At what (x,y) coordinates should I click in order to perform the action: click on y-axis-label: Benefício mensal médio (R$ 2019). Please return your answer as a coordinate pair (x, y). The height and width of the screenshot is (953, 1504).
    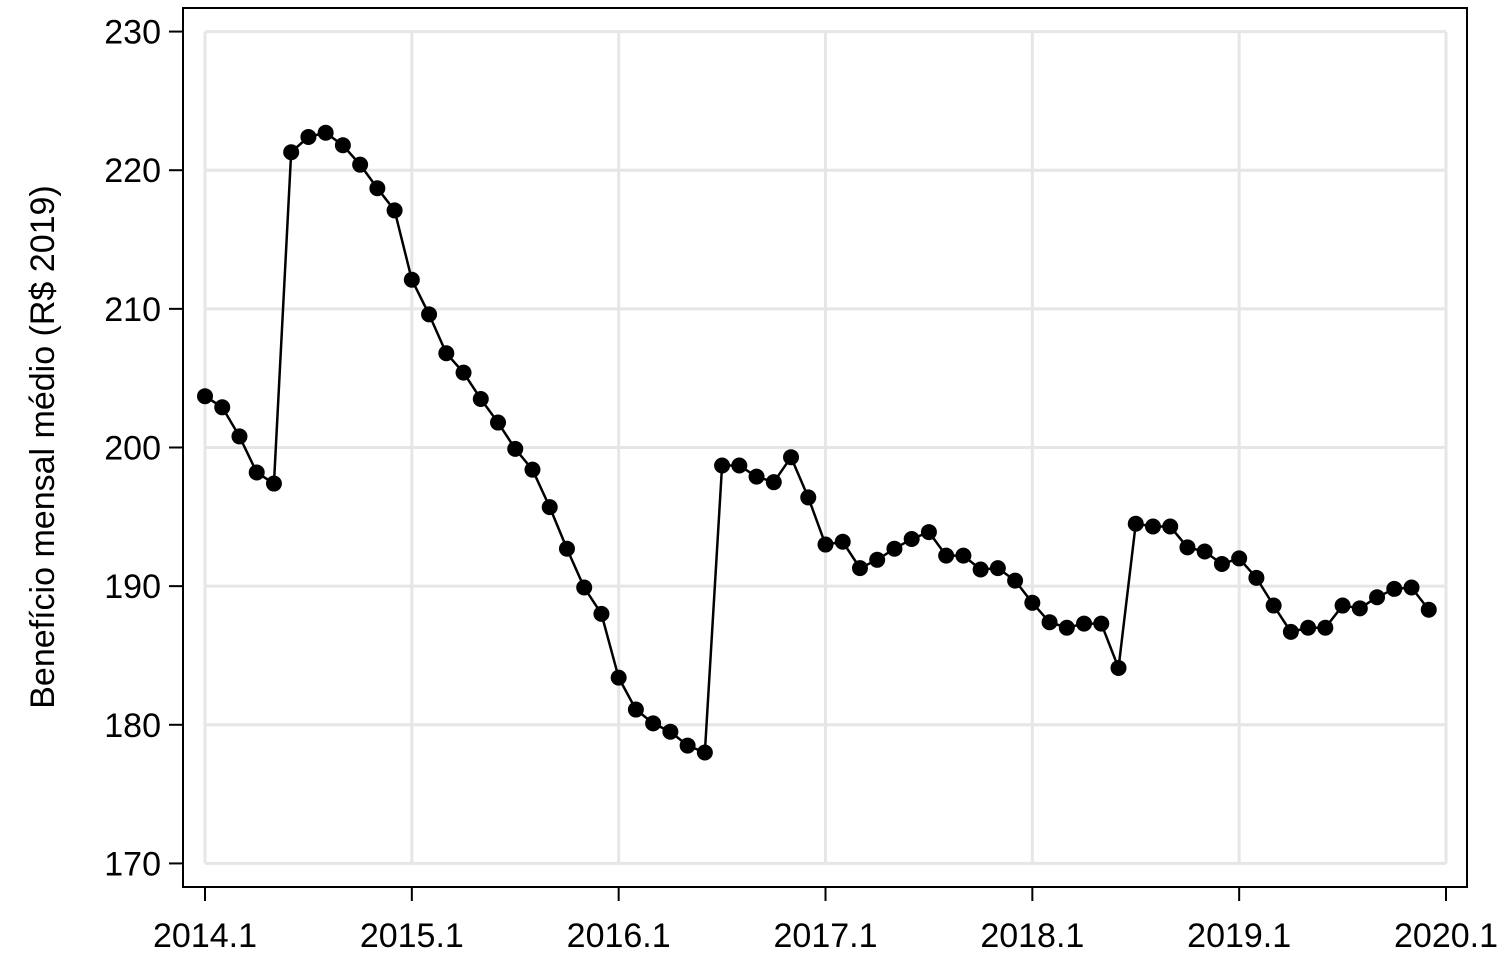
    Looking at the image, I should click on (43, 447).